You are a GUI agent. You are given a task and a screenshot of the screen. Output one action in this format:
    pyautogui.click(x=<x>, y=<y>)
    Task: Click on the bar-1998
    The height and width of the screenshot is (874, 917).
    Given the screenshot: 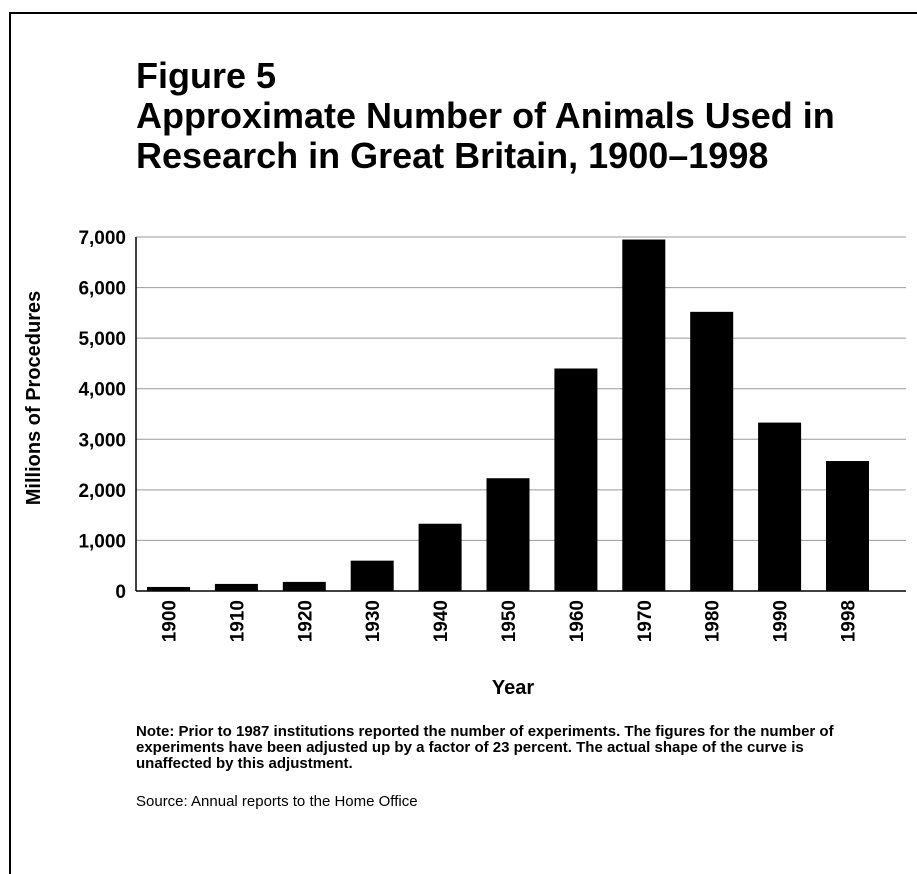 What is the action you would take?
    pyautogui.click(x=847, y=526)
    